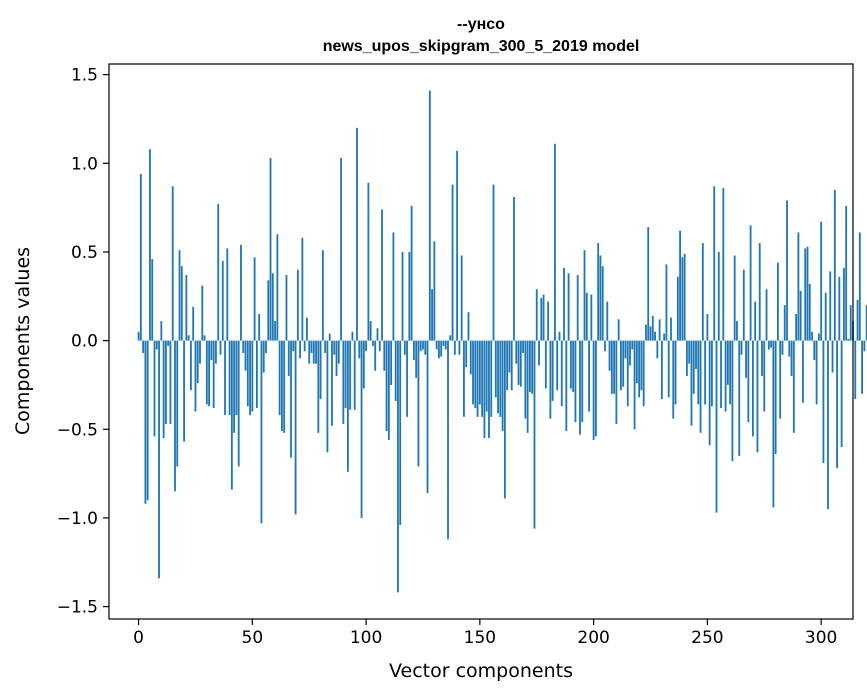 The width and height of the screenshot is (867, 696). I want to click on y-tick-label: −1.5, so click(77, 608).